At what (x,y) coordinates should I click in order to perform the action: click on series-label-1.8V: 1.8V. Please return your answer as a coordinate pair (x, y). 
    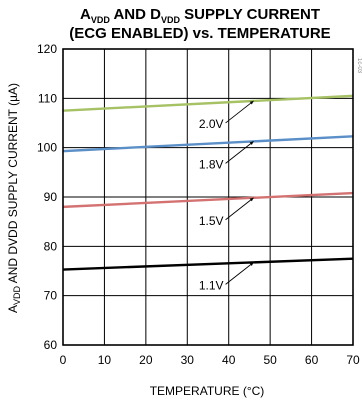
    Looking at the image, I should click on (211, 164).